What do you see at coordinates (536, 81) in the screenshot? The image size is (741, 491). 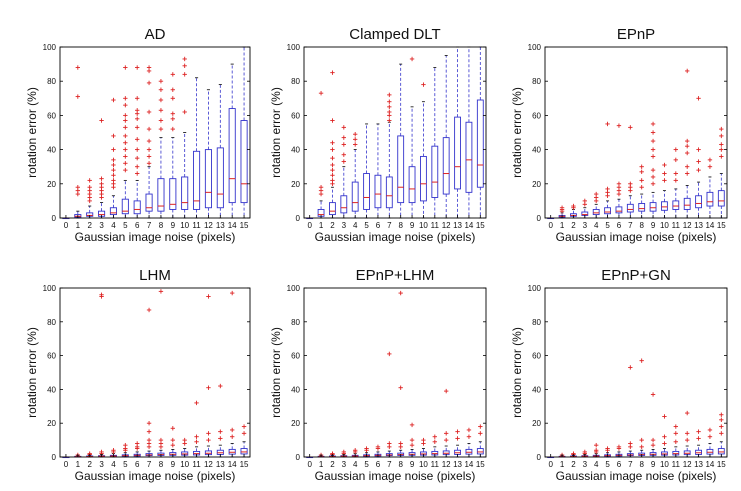 I see `y-tick-label: 80` at bounding box center [536, 81].